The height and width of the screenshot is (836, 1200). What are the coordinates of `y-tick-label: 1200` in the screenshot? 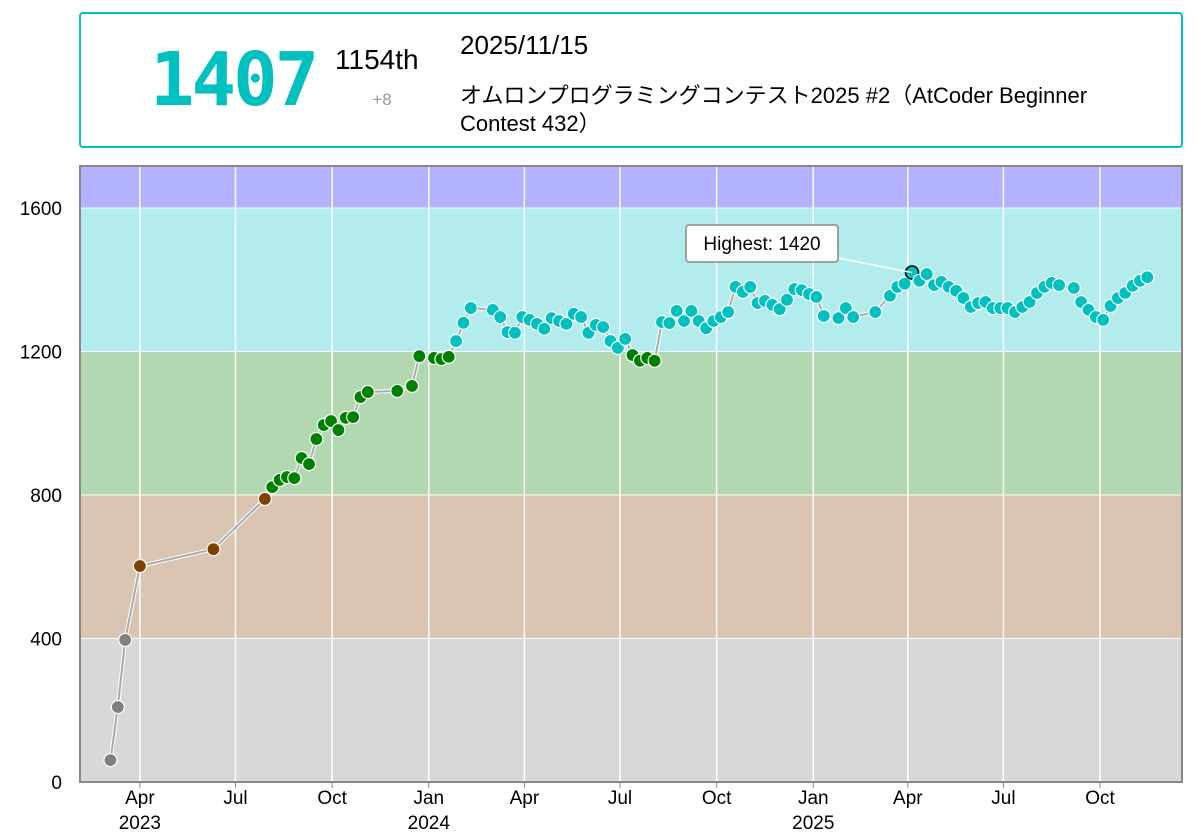 It's located at (41, 352).